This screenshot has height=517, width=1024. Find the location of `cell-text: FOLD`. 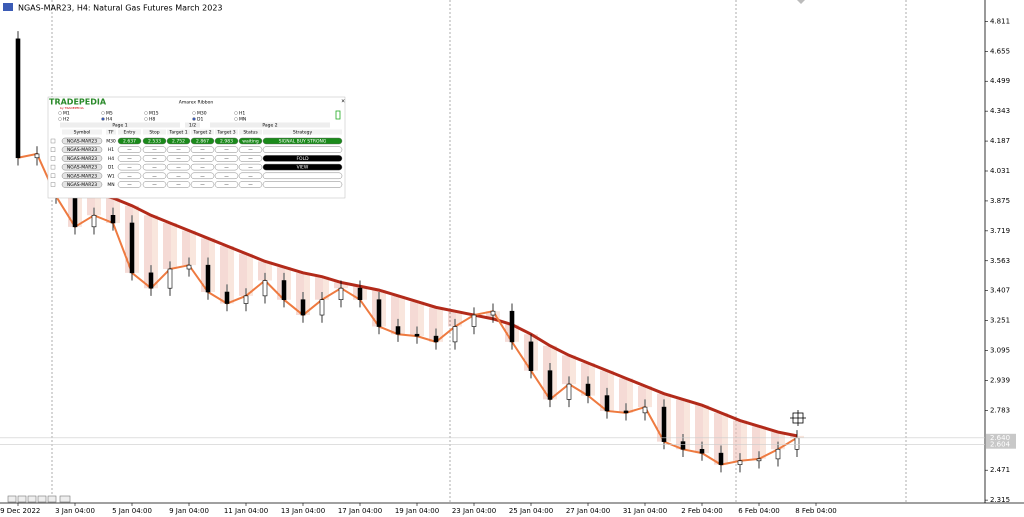

cell-text: FOLD is located at coordinates (302, 159).